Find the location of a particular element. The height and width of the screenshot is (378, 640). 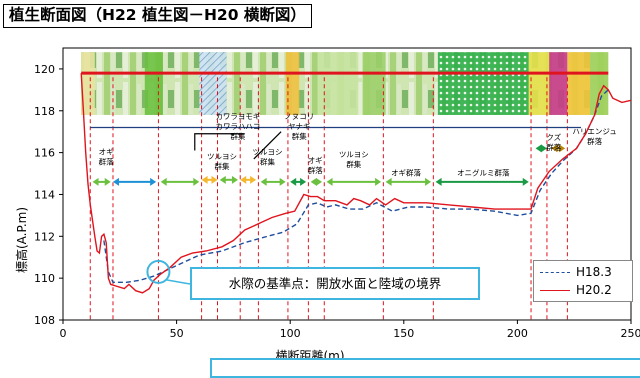

legend: H18.3 H20.2 is located at coordinates (583, 281).